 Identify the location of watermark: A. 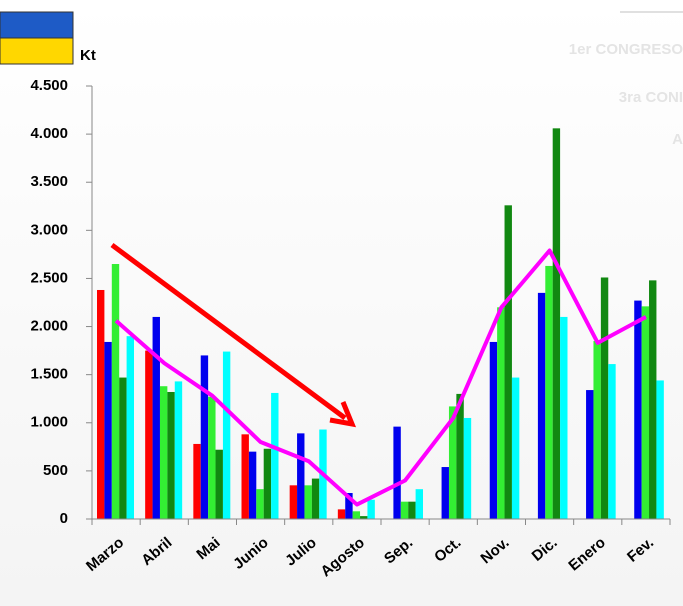
(677, 139).